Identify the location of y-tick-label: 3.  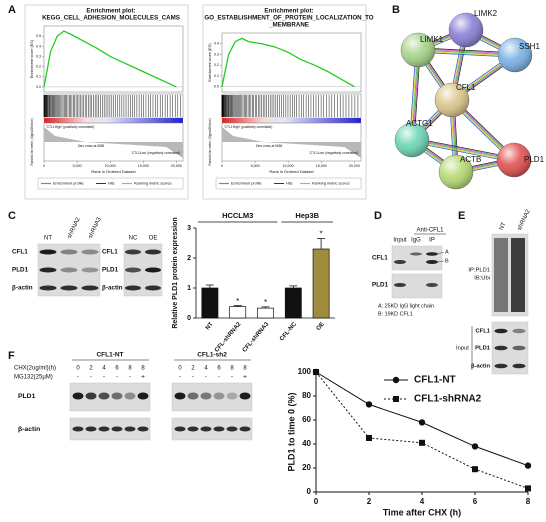
(189, 228).